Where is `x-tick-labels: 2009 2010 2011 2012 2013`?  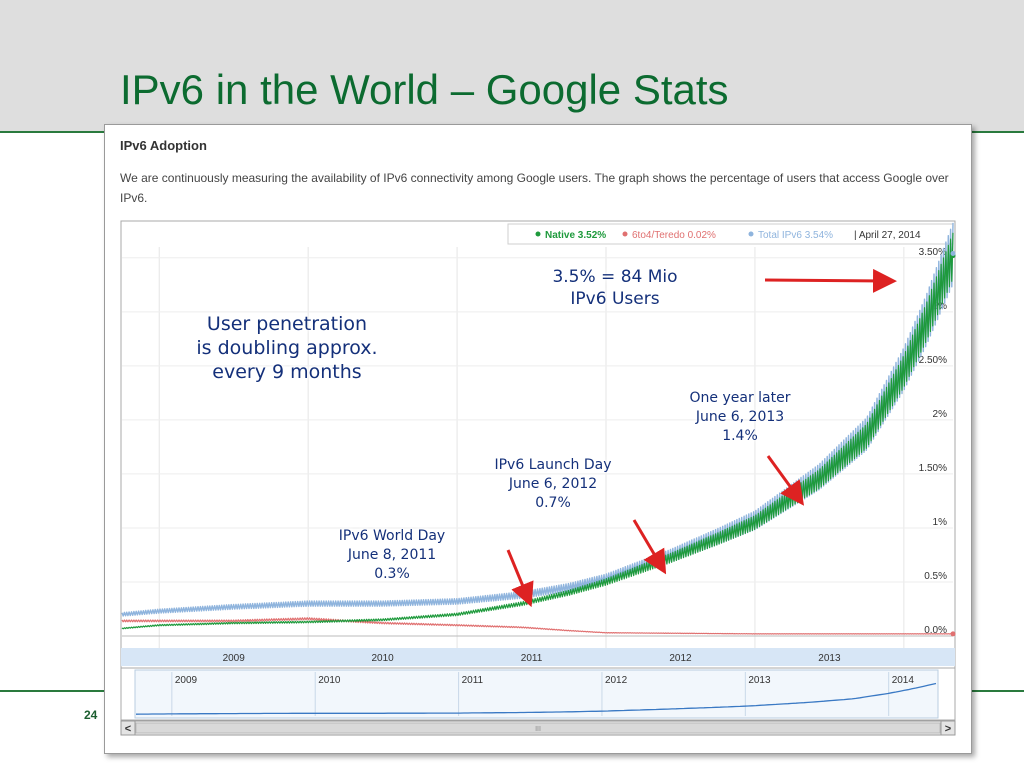
x-tick-labels: 2009 2010 2011 2012 2013 is located at coordinates (532, 658).